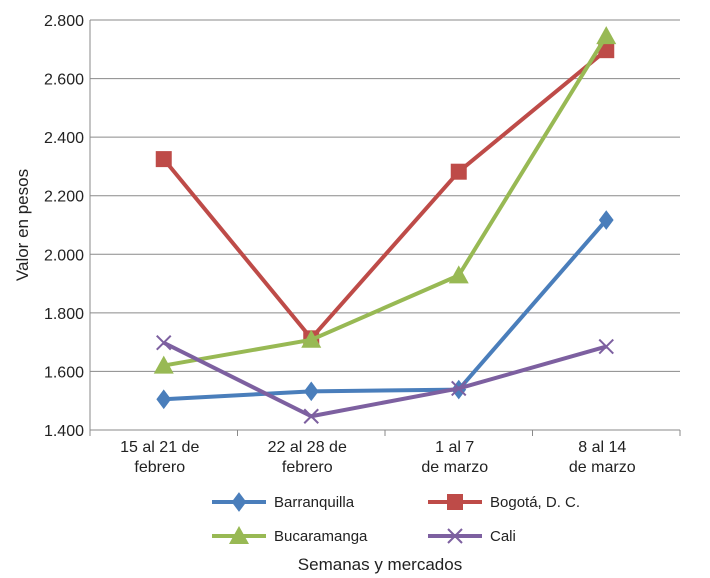 The image size is (710, 578). I want to click on x-tick-label: 1 al 7 de marzo, so click(454, 457).